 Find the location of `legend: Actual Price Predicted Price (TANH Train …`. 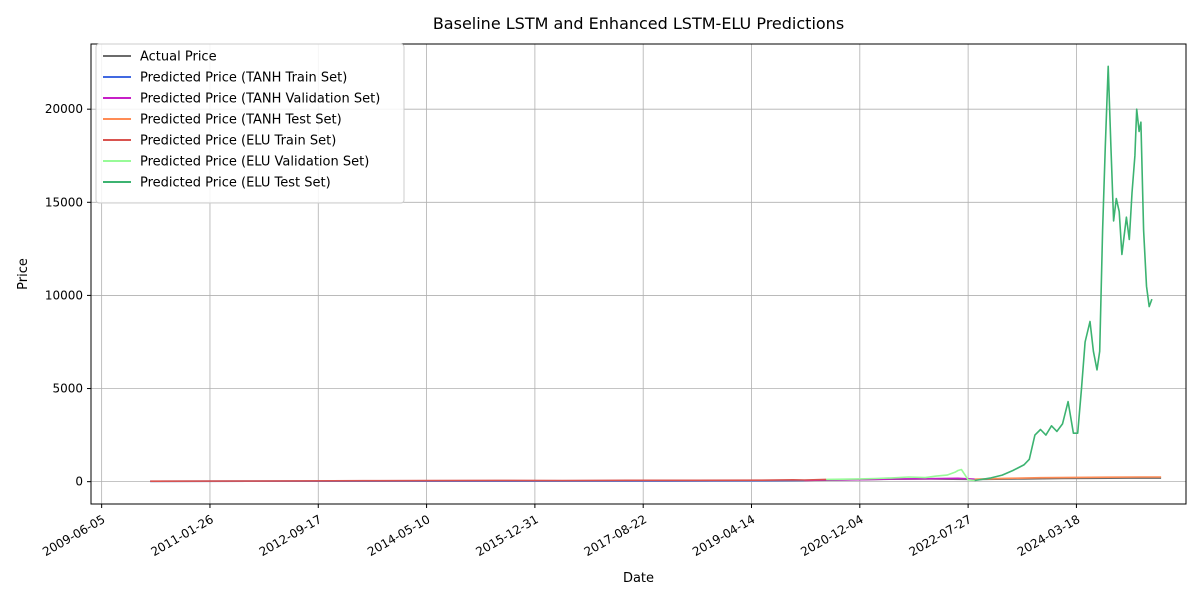

legend: Actual Price Predicted Price (TANH Train … is located at coordinates (250, 123).